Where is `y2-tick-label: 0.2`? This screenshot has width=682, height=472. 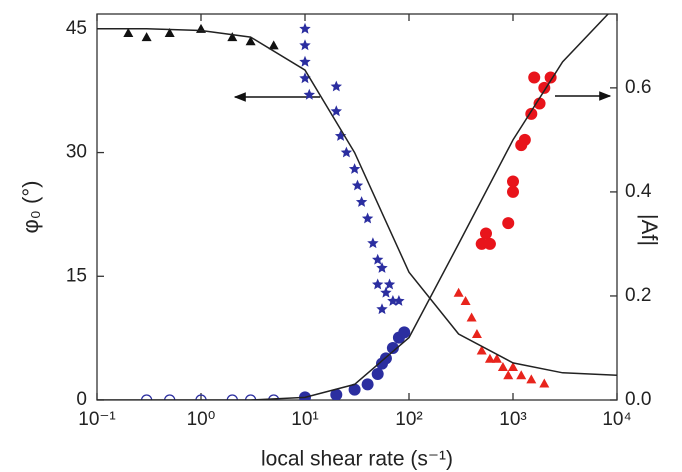 y2-tick-label: 0.2 is located at coordinates (638, 295).